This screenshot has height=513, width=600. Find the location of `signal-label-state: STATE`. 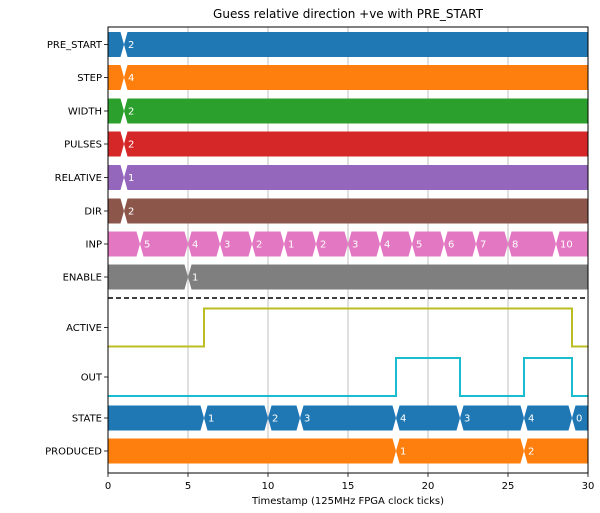

signal-label-state: STATE is located at coordinates (87, 419).